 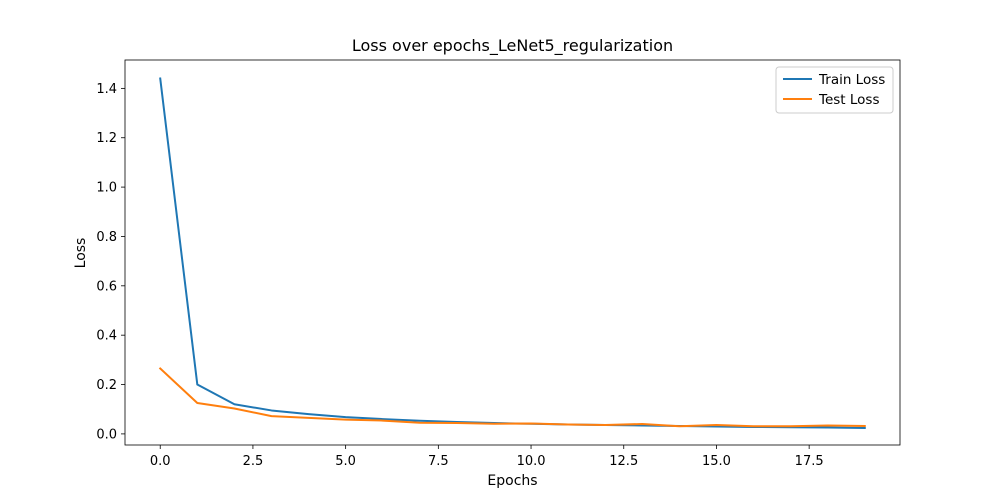 What do you see at coordinates (253, 461) in the screenshot?
I see `x-tick-label: 2.5` at bounding box center [253, 461].